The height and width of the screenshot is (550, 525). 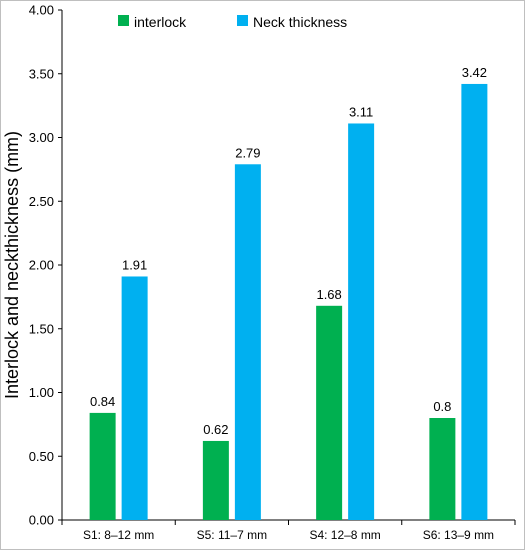 What do you see at coordinates (41, 73) in the screenshot?
I see `y-tick-label: 3.50` at bounding box center [41, 73].